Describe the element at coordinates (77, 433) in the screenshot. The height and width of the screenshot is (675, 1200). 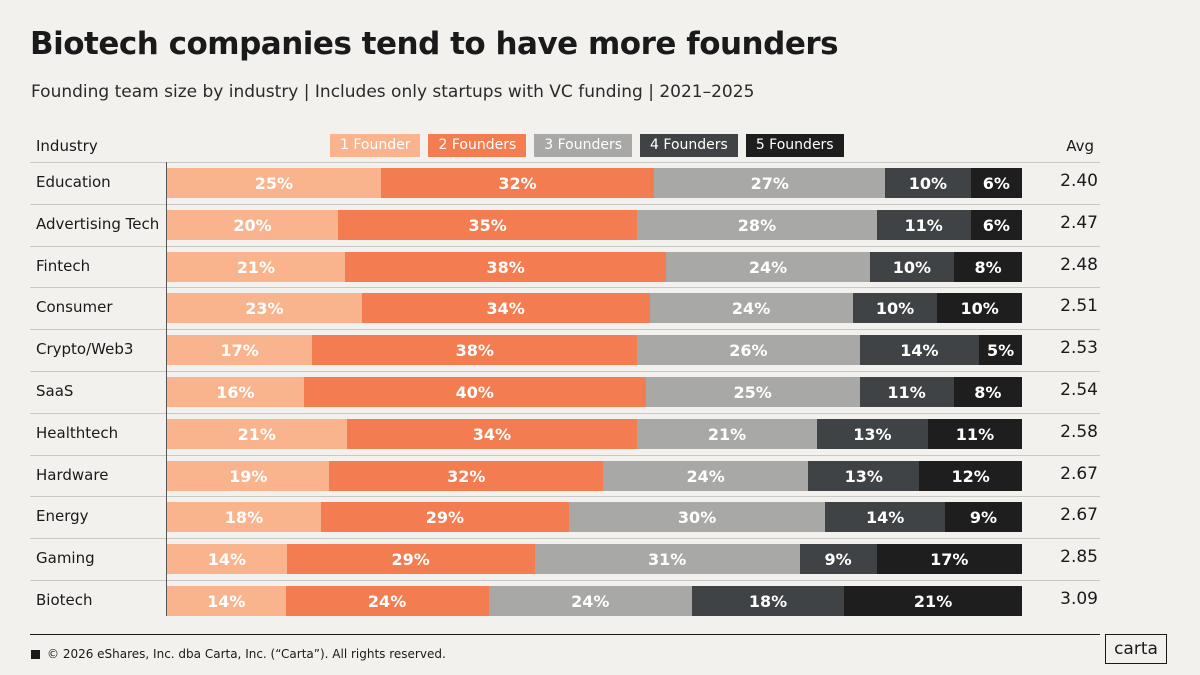
I see `category-label: Healthtech` at that location.